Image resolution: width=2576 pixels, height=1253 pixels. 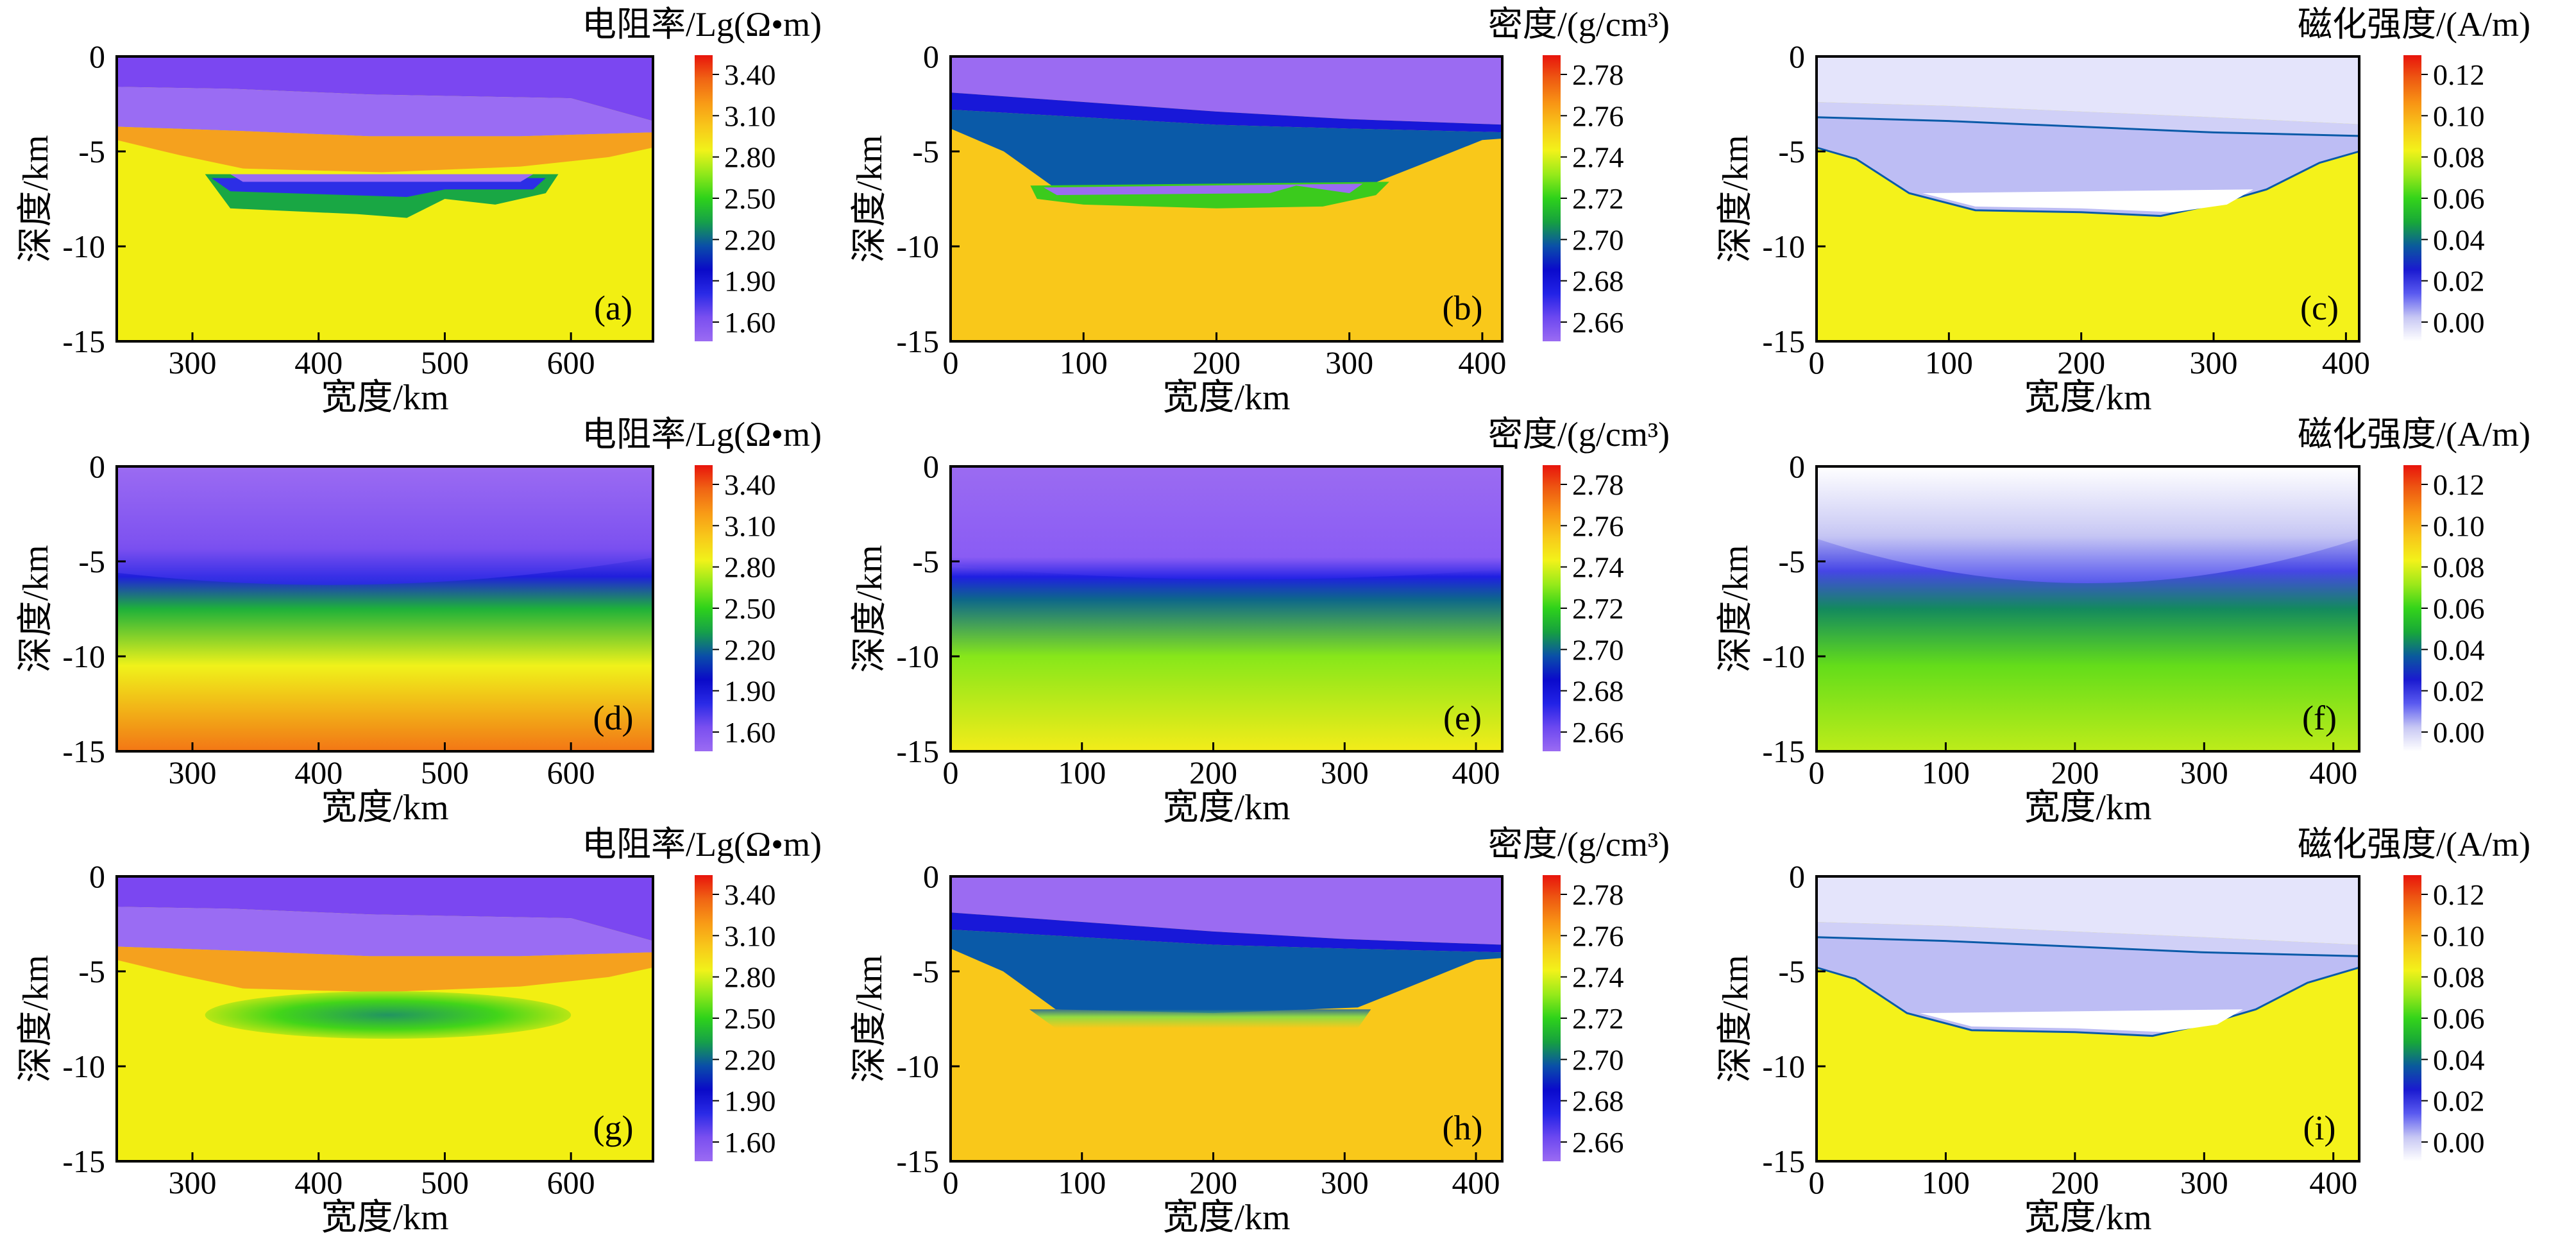 What do you see at coordinates (2459, 691) in the screenshot?
I see `colorbar-tick-label: 0.02` at bounding box center [2459, 691].